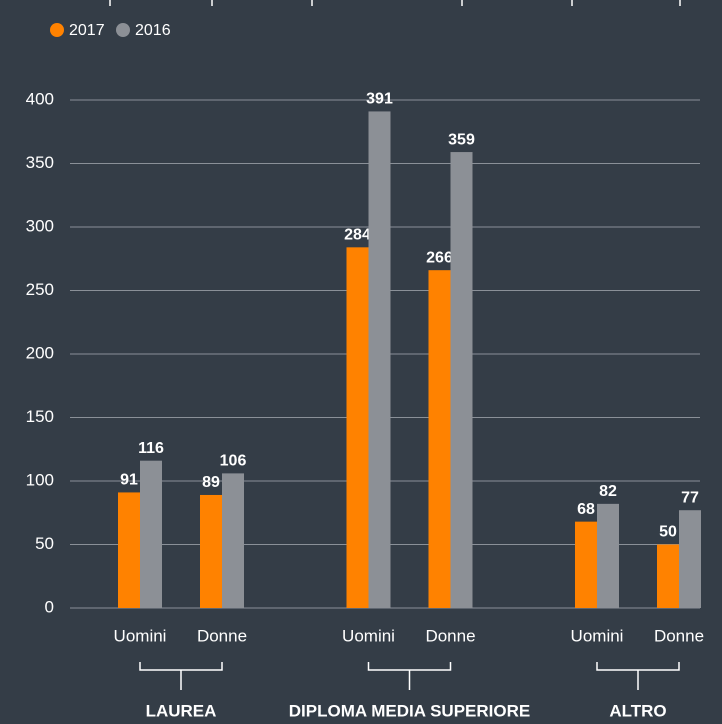 The height and width of the screenshot is (724, 722). I want to click on value-label: 359, so click(461, 139).